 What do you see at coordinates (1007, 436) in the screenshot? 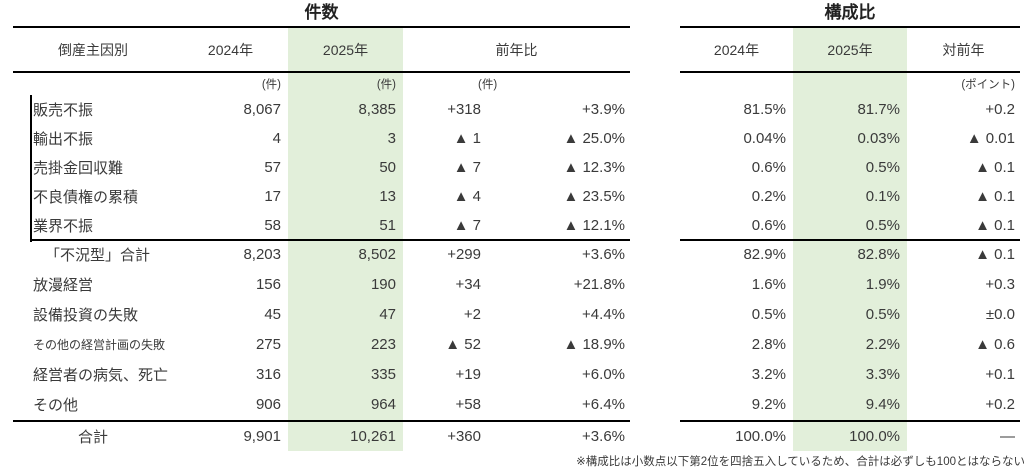
I see `share-diff: —` at bounding box center [1007, 436].